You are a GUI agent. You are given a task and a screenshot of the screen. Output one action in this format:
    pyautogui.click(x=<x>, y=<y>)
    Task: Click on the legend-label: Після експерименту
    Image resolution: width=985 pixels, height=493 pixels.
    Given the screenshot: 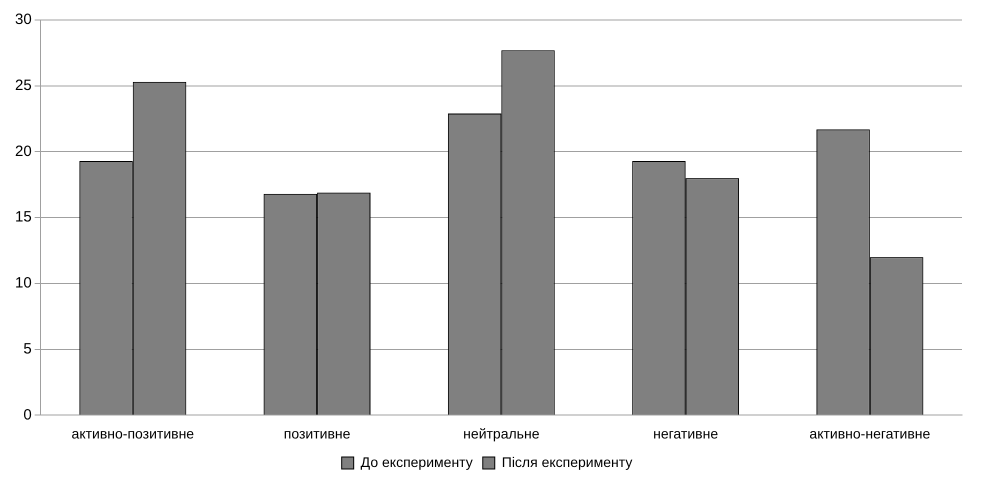 What is the action you would take?
    pyautogui.click(x=567, y=462)
    